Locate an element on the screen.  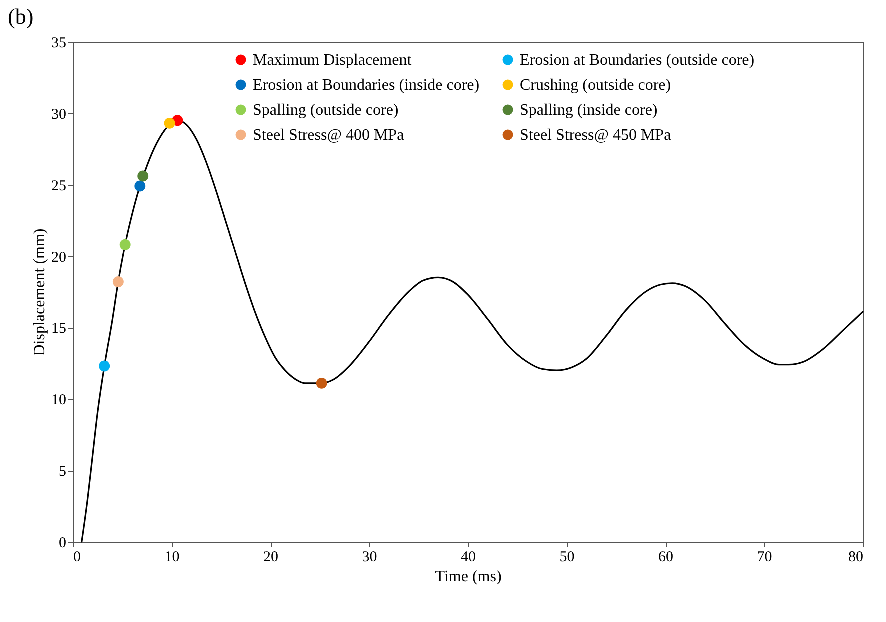
x-tick-label: 70 is located at coordinates (764, 558).